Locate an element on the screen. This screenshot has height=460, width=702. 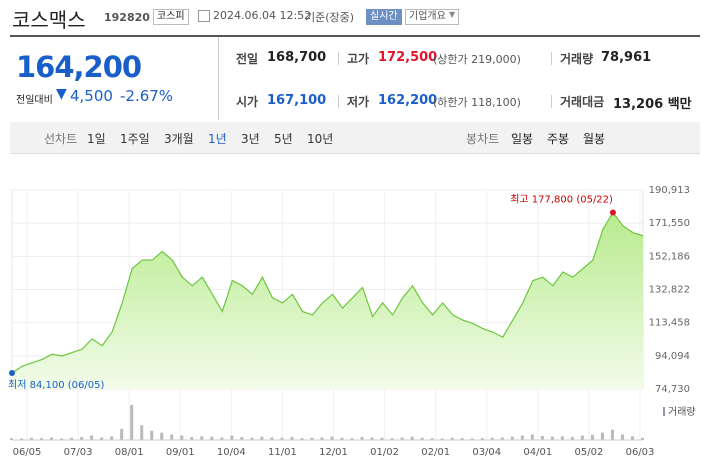
period-tab: 1주일 is located at coordinates (135, 139).